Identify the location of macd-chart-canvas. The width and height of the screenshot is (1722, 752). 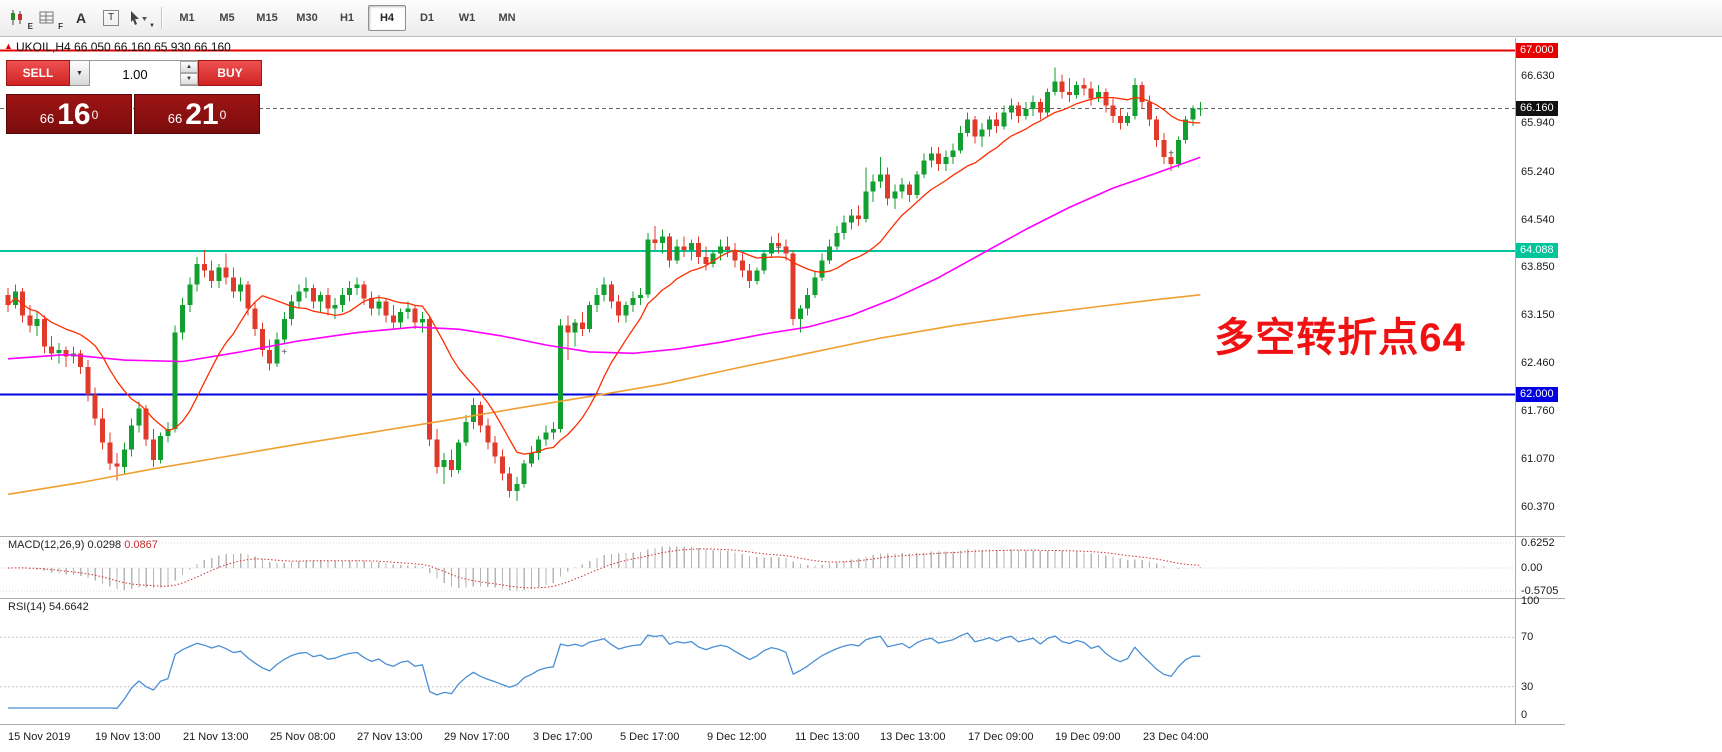
(757, 567).